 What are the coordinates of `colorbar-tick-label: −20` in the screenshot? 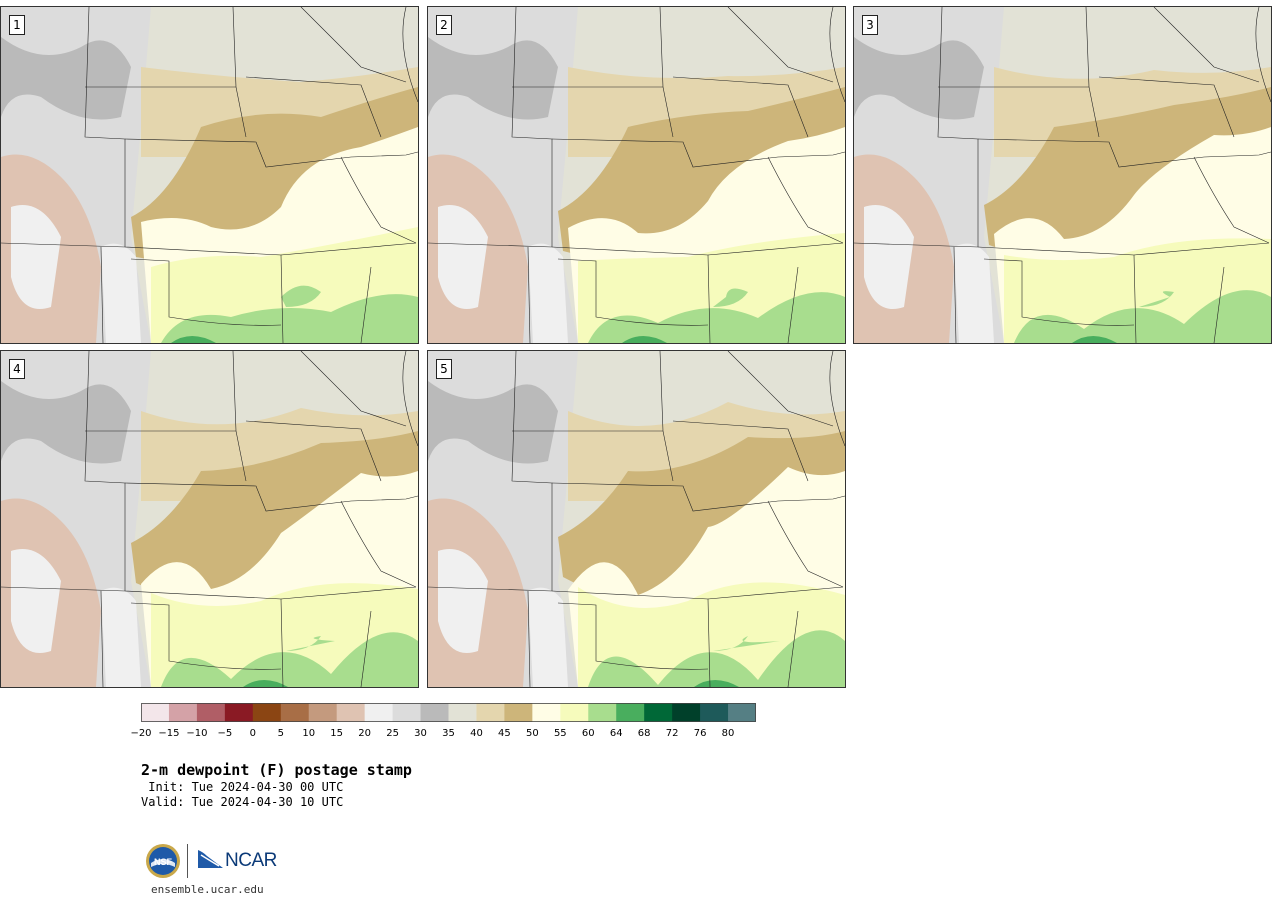 It's located at (141, 733).